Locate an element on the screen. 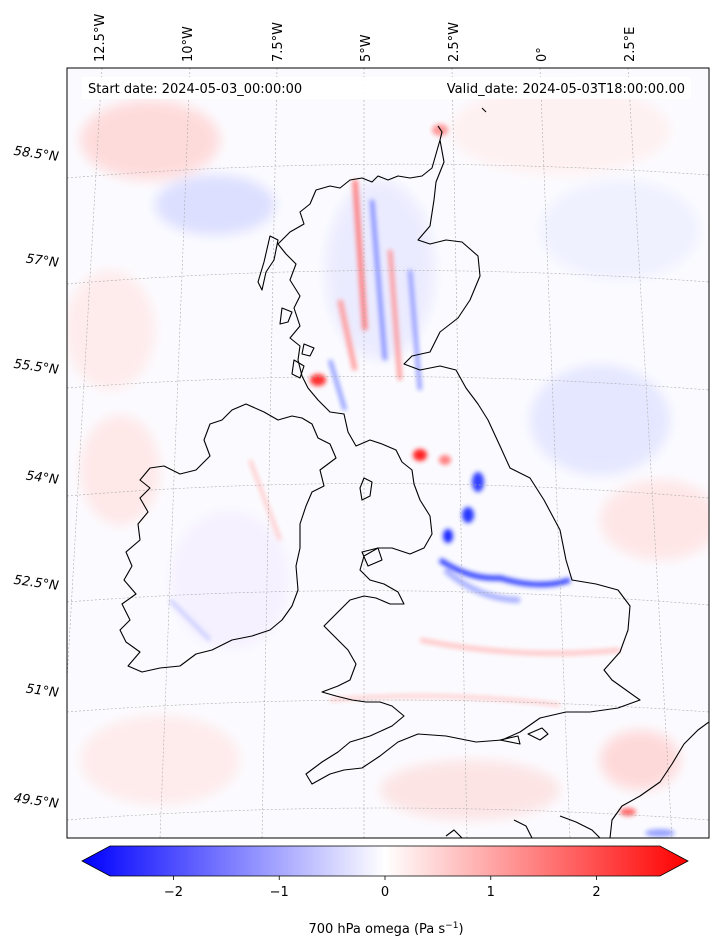 The width and height of the screenshot is (716, 949). colorbar-tick-label: 1 is located at coordinates (491, 892).